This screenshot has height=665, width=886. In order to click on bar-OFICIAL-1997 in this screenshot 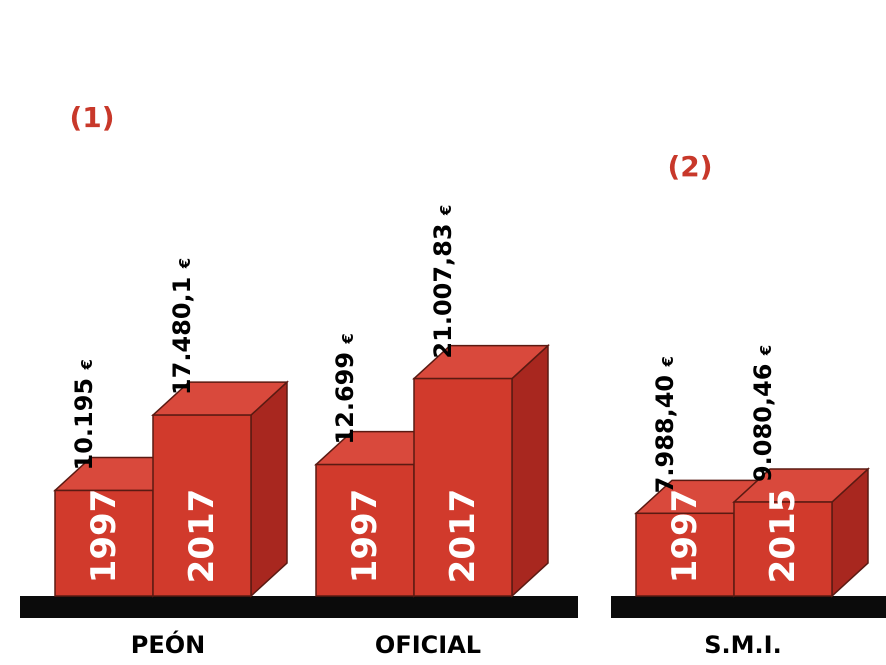, I will do `click(365, 530)`.